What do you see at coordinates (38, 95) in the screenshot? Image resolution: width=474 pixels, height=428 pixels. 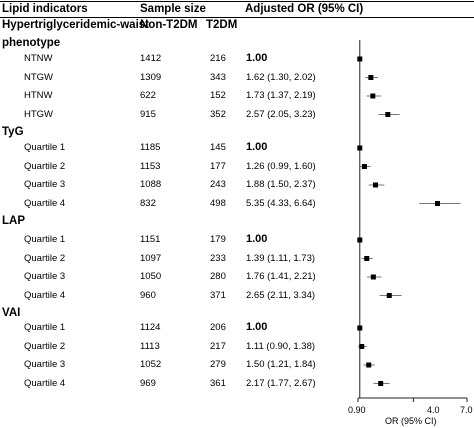 I see `row-label: HTNW` at bounding box center [38, 95].